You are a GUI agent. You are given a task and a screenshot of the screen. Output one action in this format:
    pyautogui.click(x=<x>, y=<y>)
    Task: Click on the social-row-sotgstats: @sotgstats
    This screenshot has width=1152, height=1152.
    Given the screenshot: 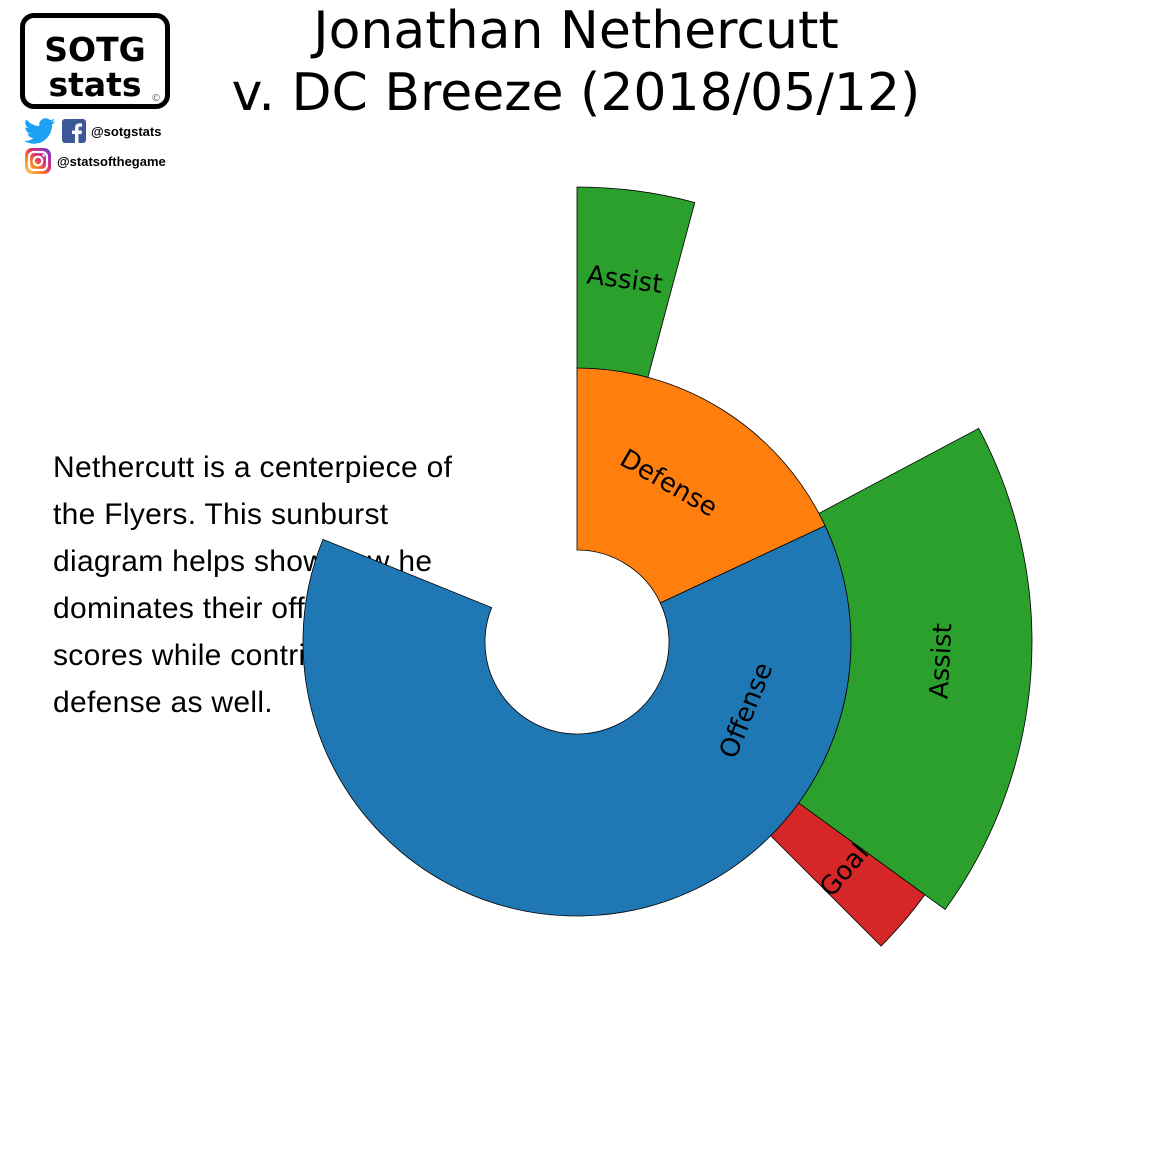 What is the action you would take?
    pyautogui.click(x=92, y=131)
    